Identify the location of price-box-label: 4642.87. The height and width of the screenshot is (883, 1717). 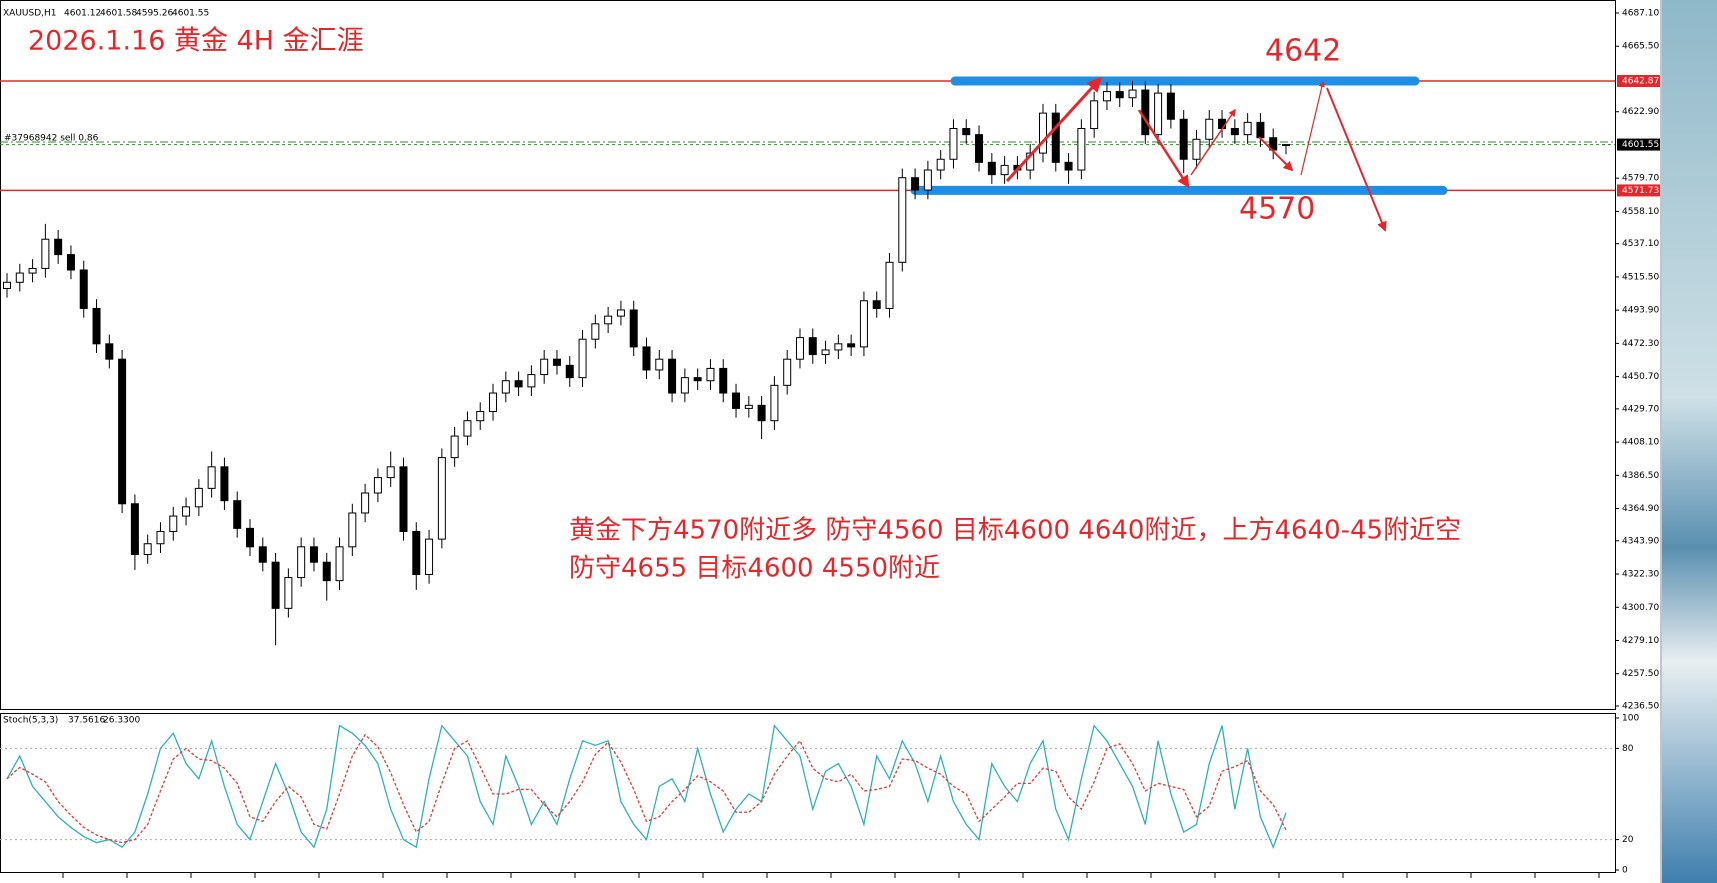
(1640, 82).